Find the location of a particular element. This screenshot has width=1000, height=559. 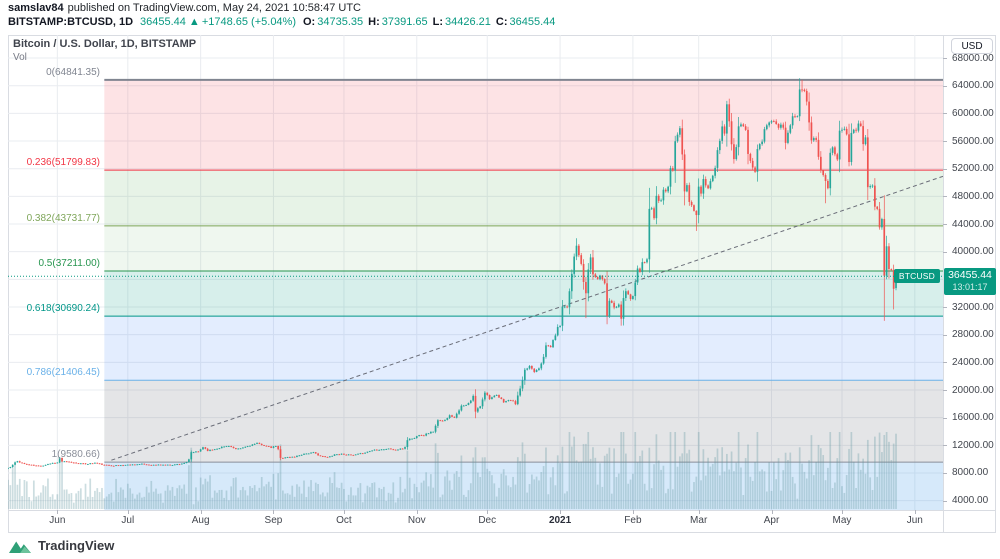

close-label: C: is located at coordinates (501, 22).